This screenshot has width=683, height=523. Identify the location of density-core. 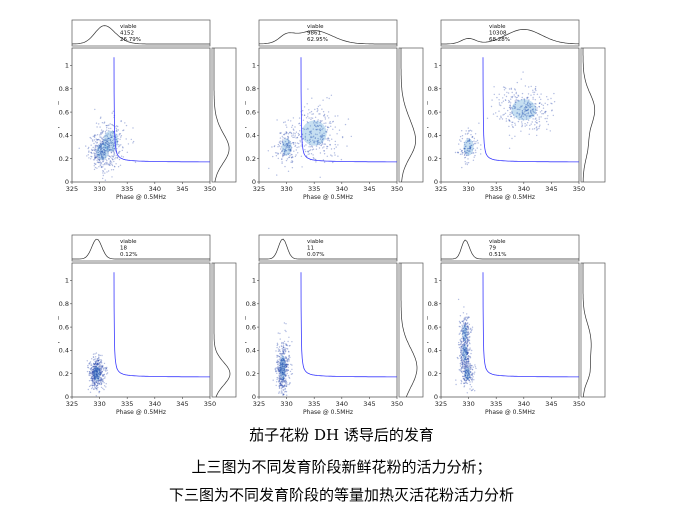
(314, 133).